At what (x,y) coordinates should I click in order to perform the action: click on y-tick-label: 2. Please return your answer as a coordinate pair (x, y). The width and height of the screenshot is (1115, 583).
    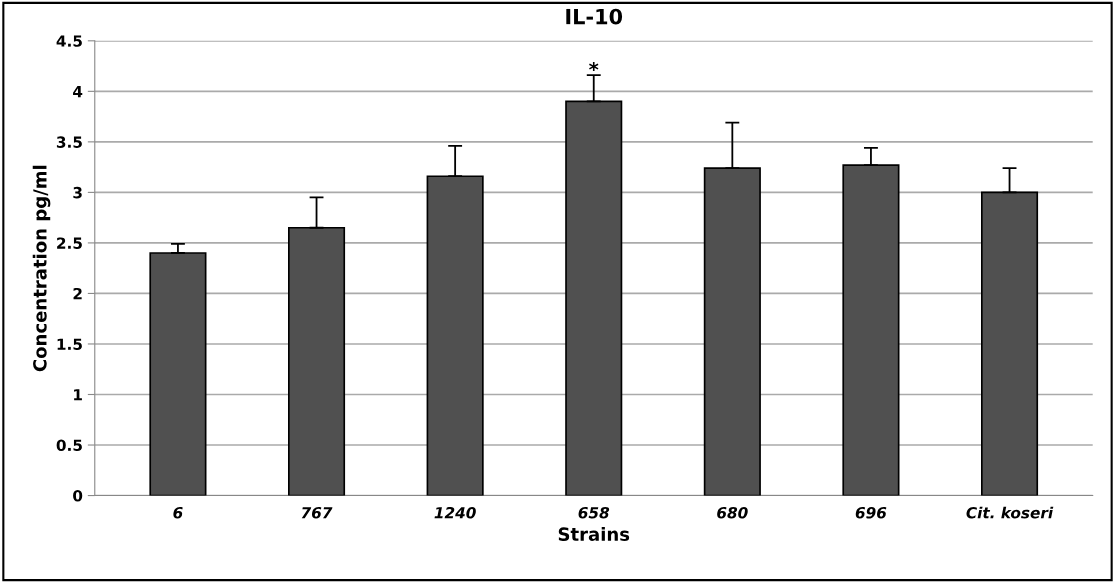
    Looking at the image, I should click on (77, 293).